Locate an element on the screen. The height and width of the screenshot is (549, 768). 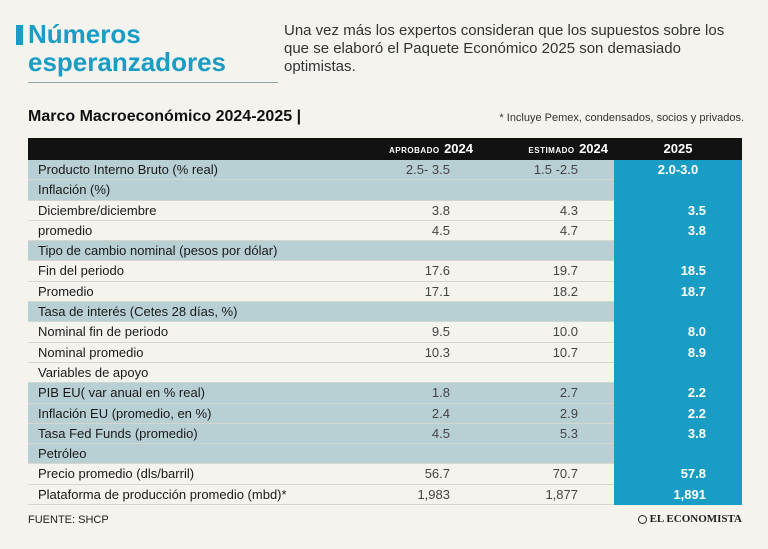
cell-estimado-2024: 4.7 is located at coordinates (568, 230).